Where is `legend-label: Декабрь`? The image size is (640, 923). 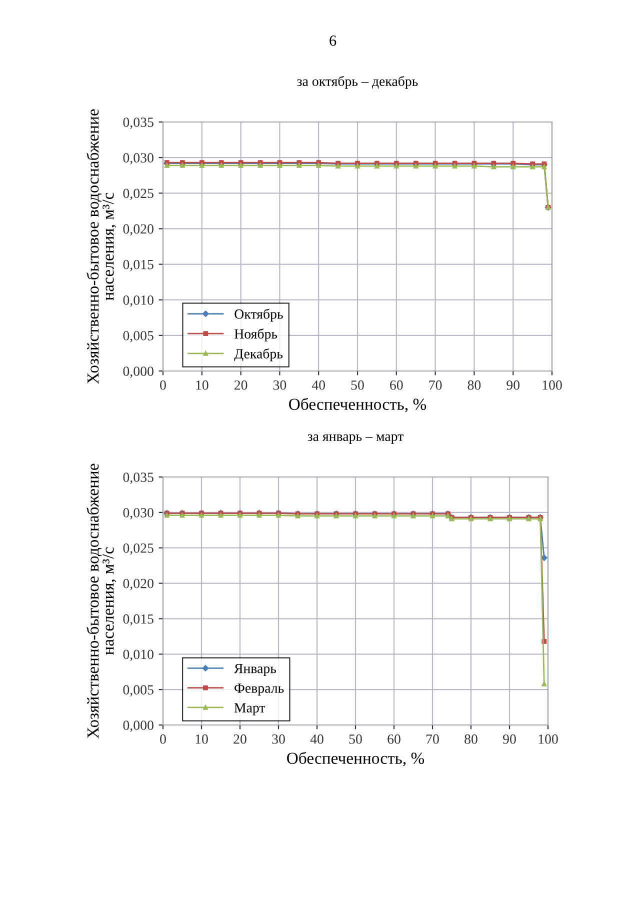
legend-label: Декабрь is located at coordinates (258, 355).